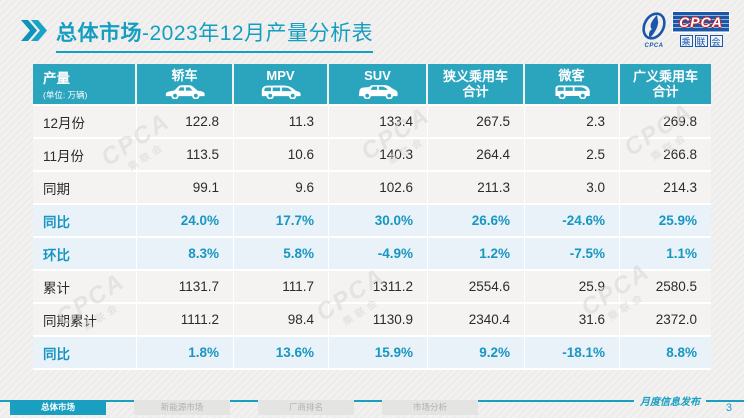 The width and height of the screenshot is (744, 418). Describe the element at coordinates (65, 94) in the screenshot. I see `corner-unit: (单位: 万辆)` at that location.